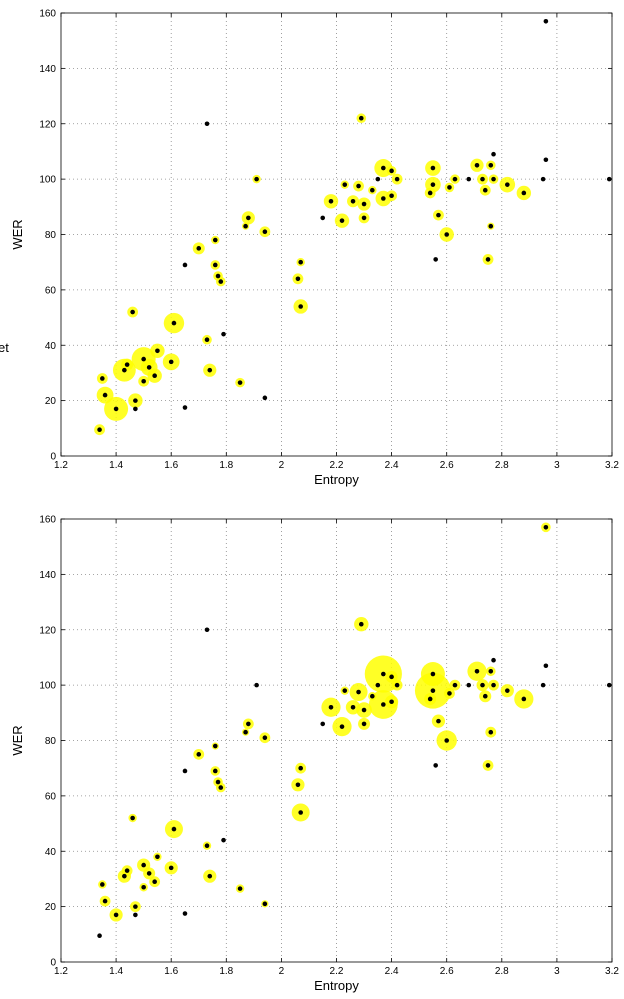 Image resolution: width=624 pixels, height=999 pixels. I want to click on y-tick-label: 140, so click(47, 69).